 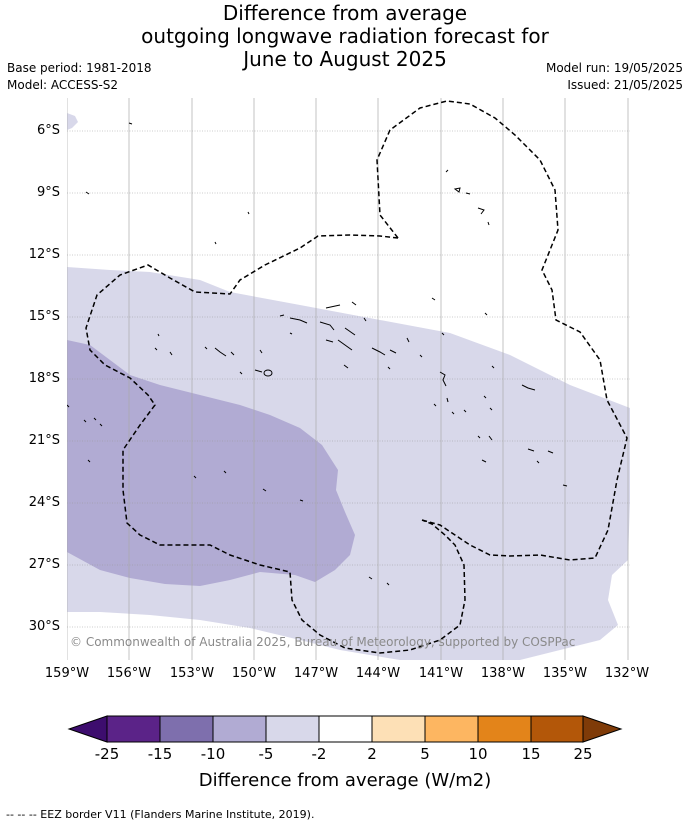 What do you see at coordinates (531, 754) in the screenshot?
I see `colorbar-tick: 15` at bounding box center [531, 754].